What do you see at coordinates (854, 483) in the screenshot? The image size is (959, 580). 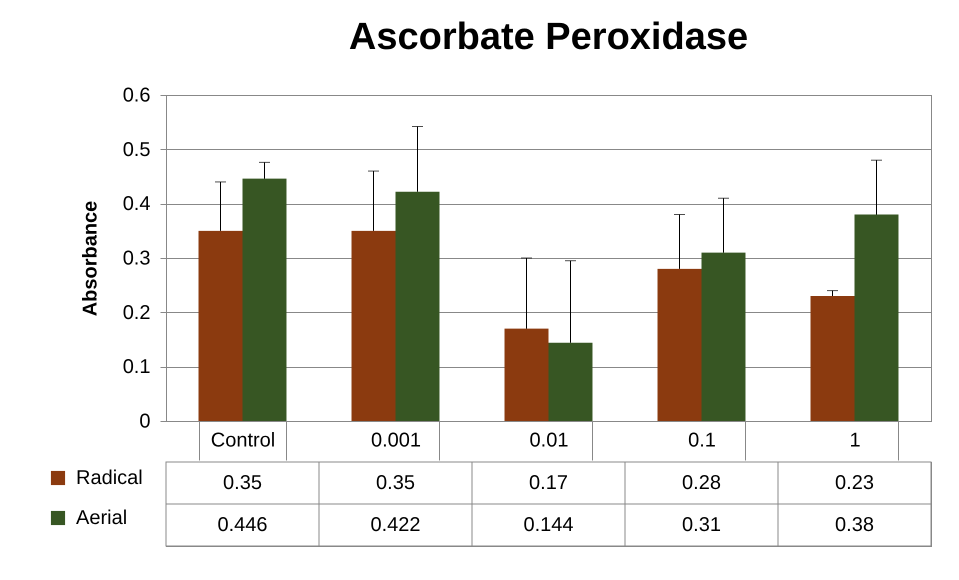 I see `data-label: 0.23` at bounding box center [854, 483].